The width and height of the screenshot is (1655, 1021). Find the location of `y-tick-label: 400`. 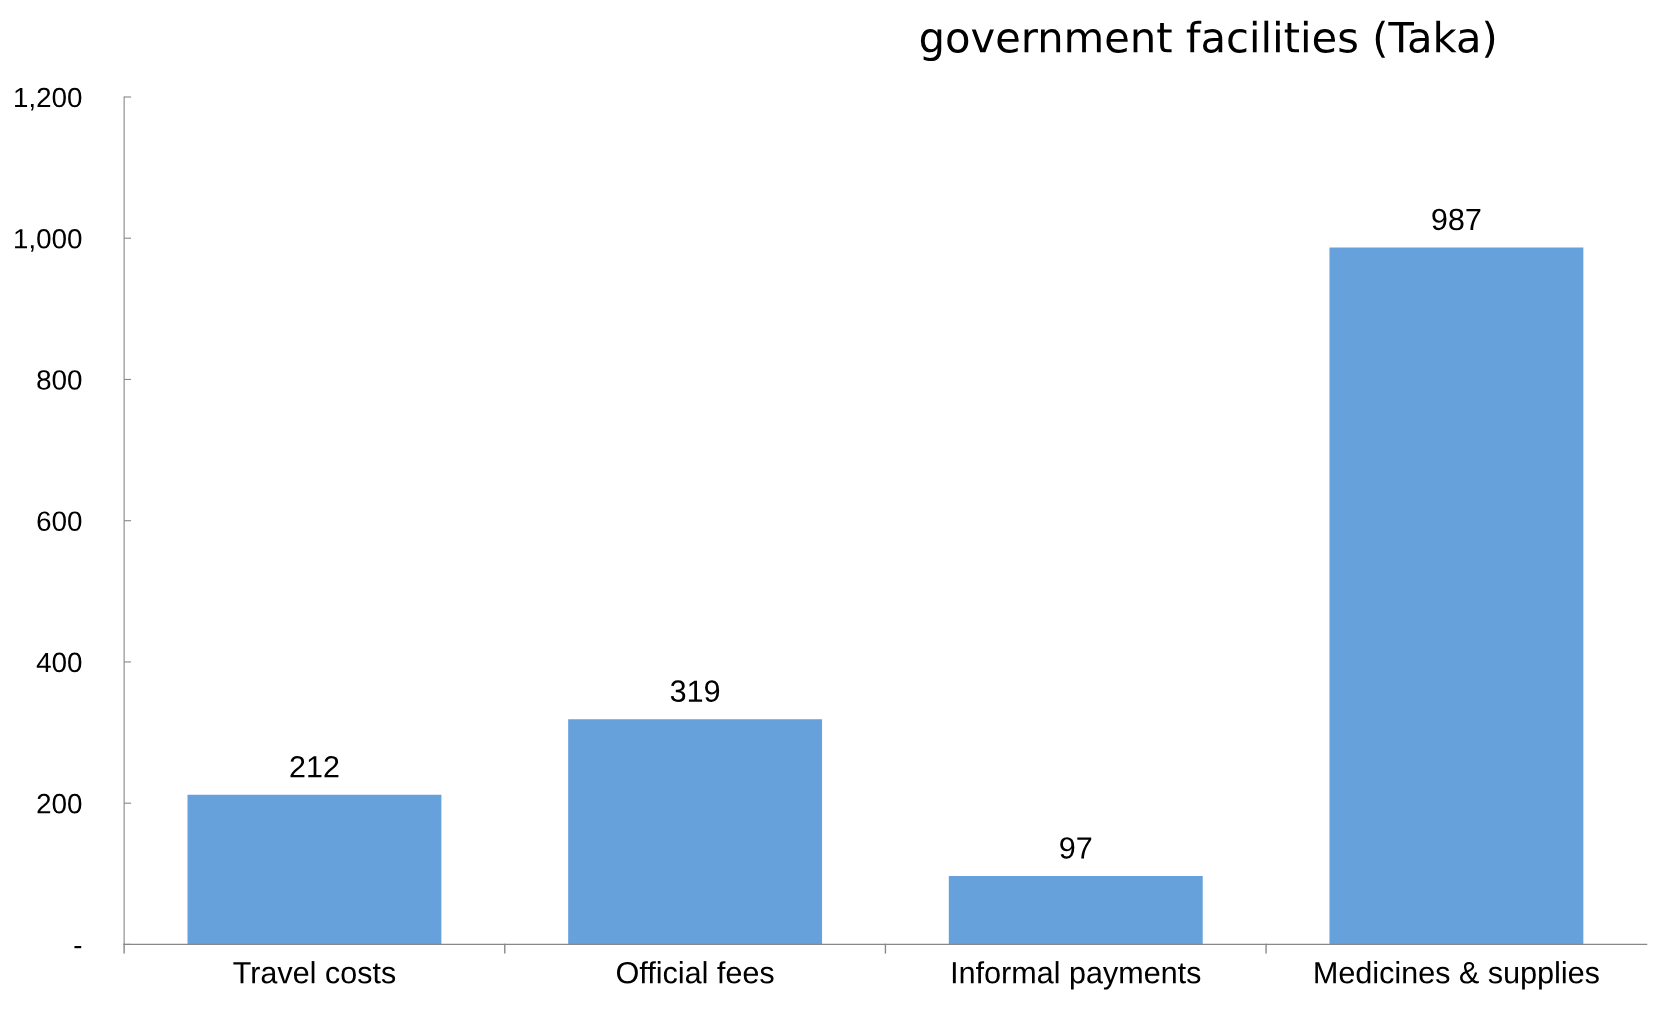

y-tick-label: 400 is located at coordinates (59, 662).